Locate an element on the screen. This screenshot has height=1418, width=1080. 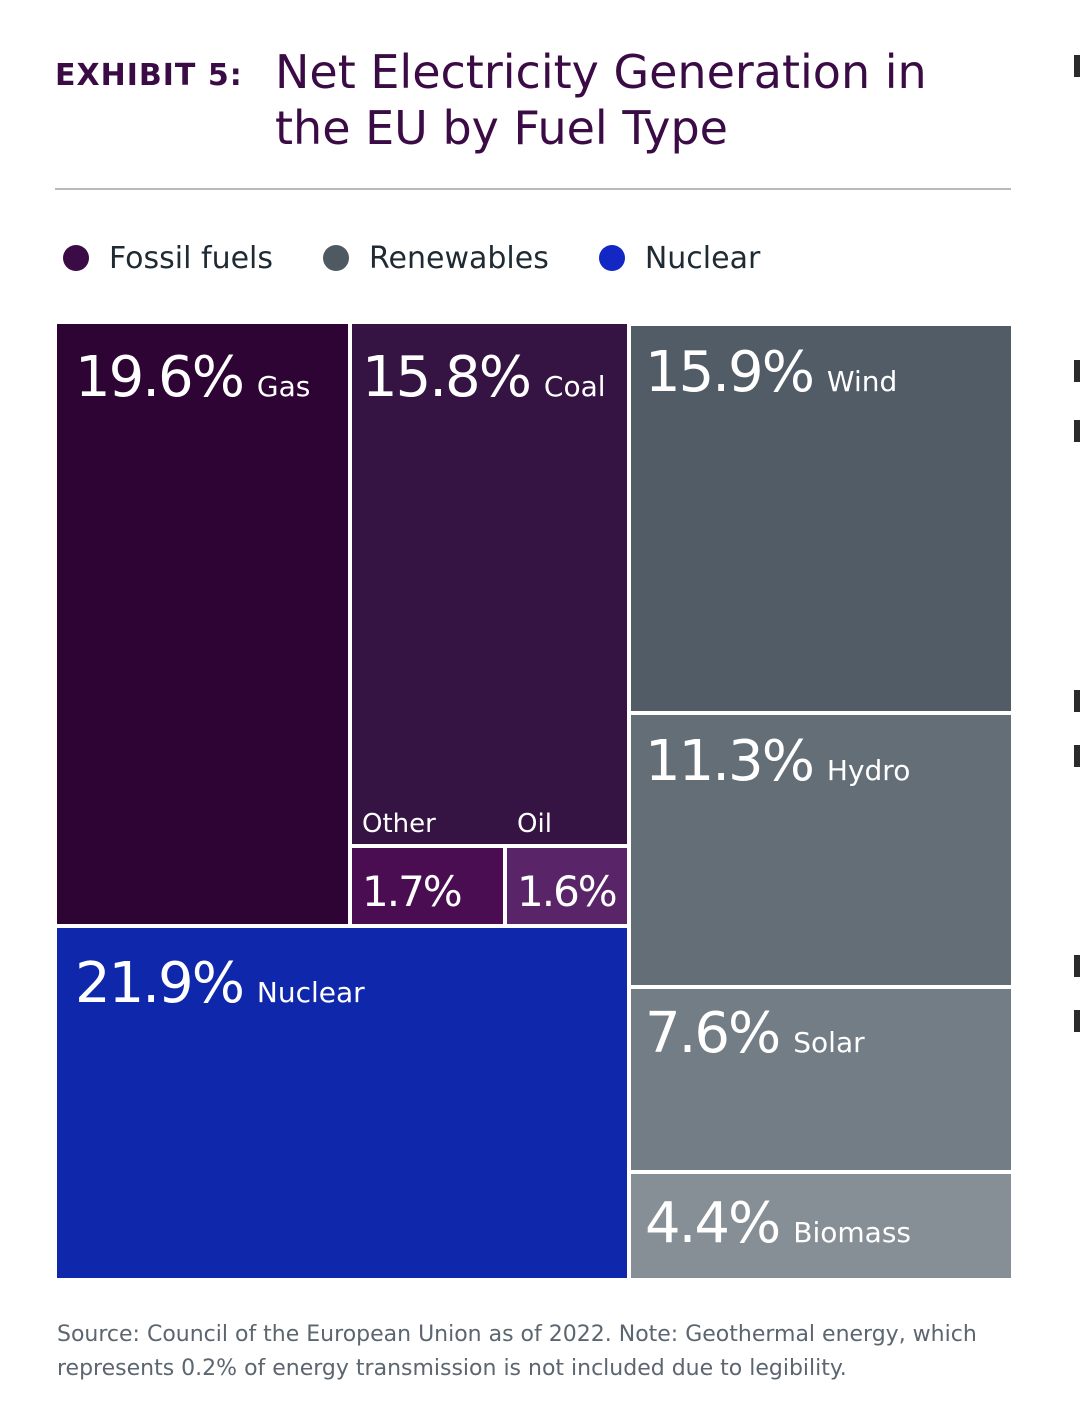
tile-nuclear: 21.9% Nuclear is located at coordinates (342, 1103).